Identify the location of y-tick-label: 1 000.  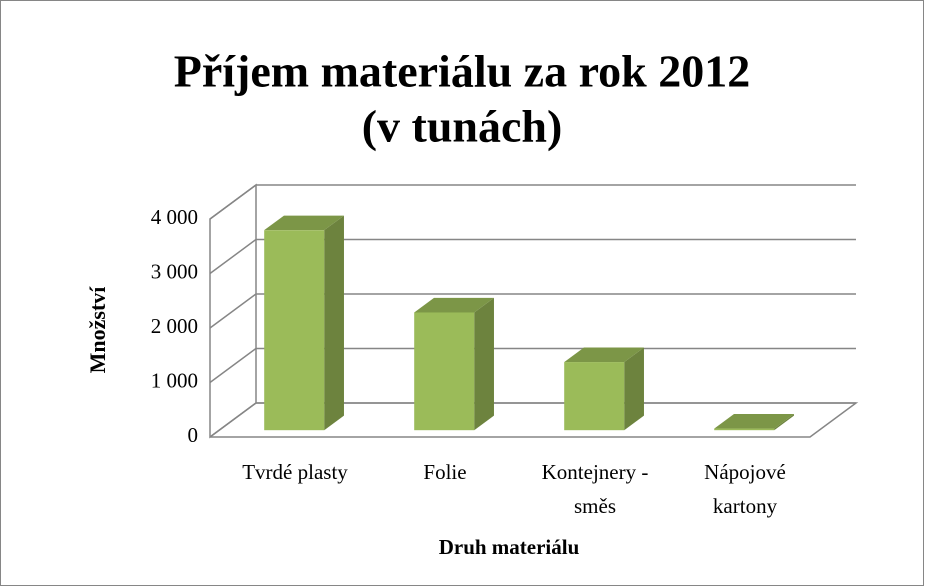
(174, 380).